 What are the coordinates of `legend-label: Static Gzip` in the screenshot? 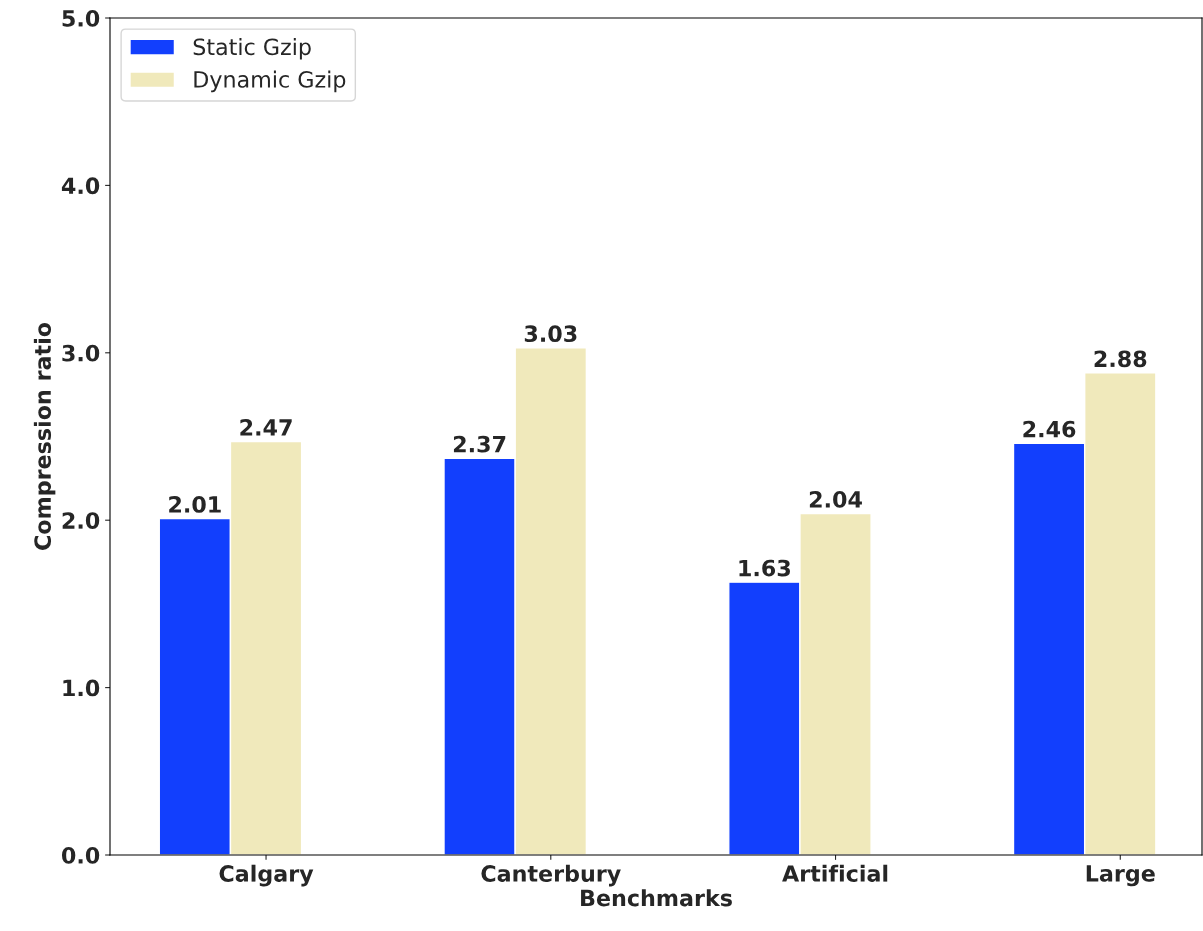 It's located at (252, 49).